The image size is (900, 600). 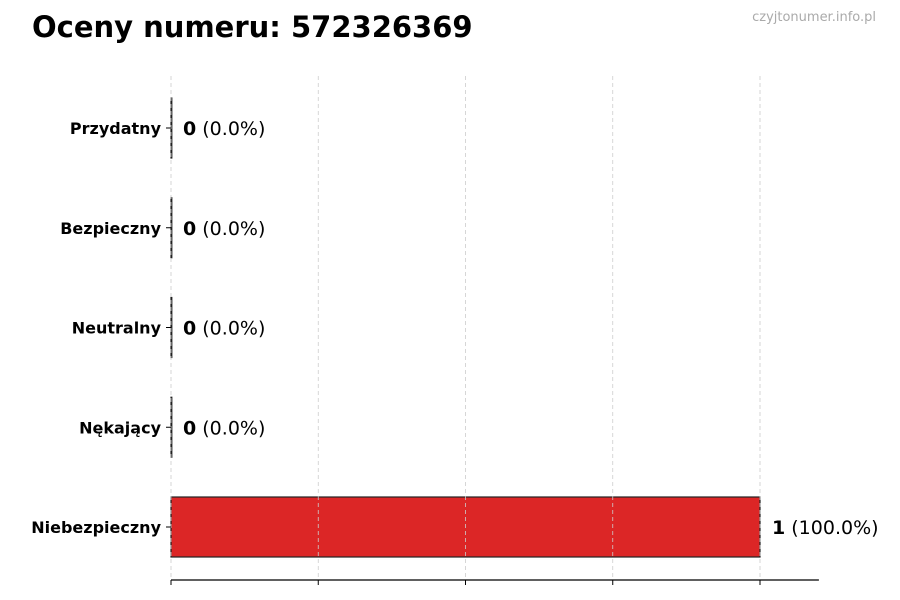 I want to click on category-label: Przydatny, so click(x=116, y=128).